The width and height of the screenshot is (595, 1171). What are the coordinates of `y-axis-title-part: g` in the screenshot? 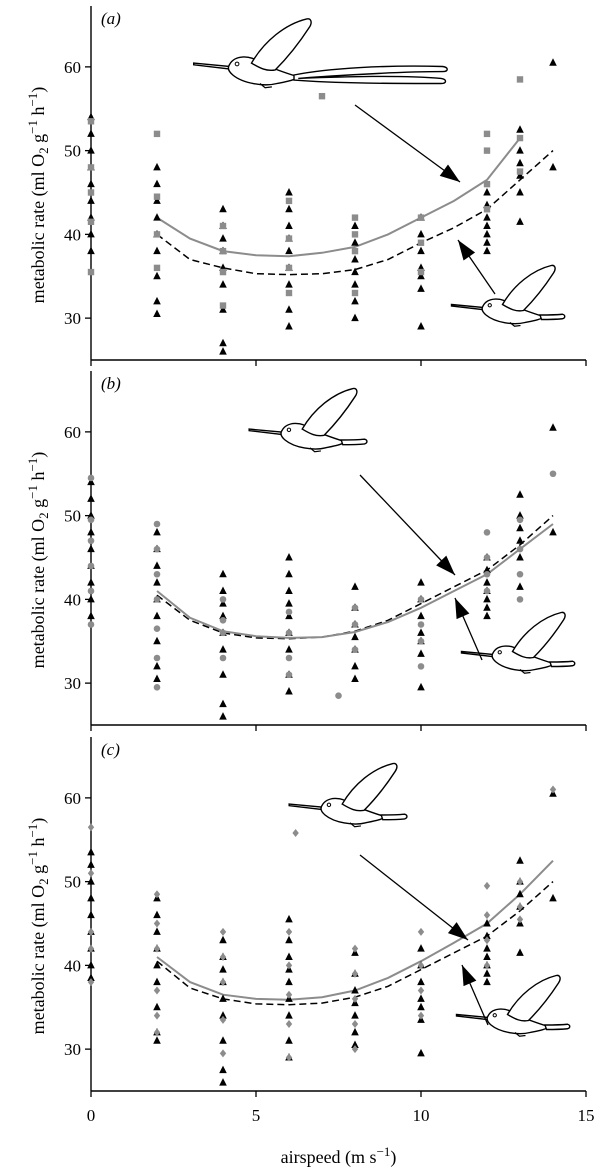 It's located at (38, 141).